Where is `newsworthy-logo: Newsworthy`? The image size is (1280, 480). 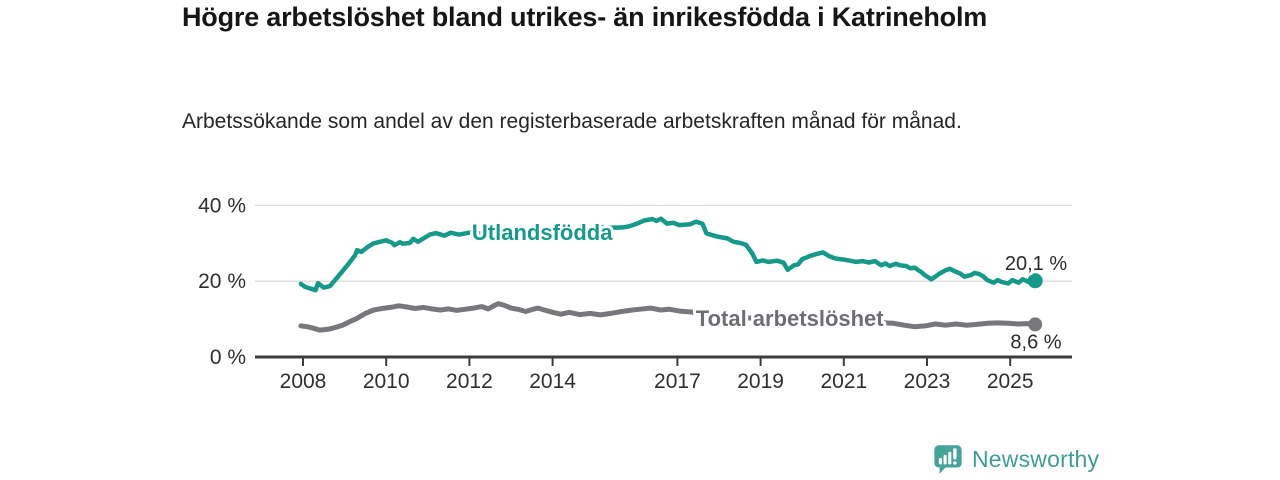
newsworthy-logo: Newsworthy is located at coordinates (1016, 459).